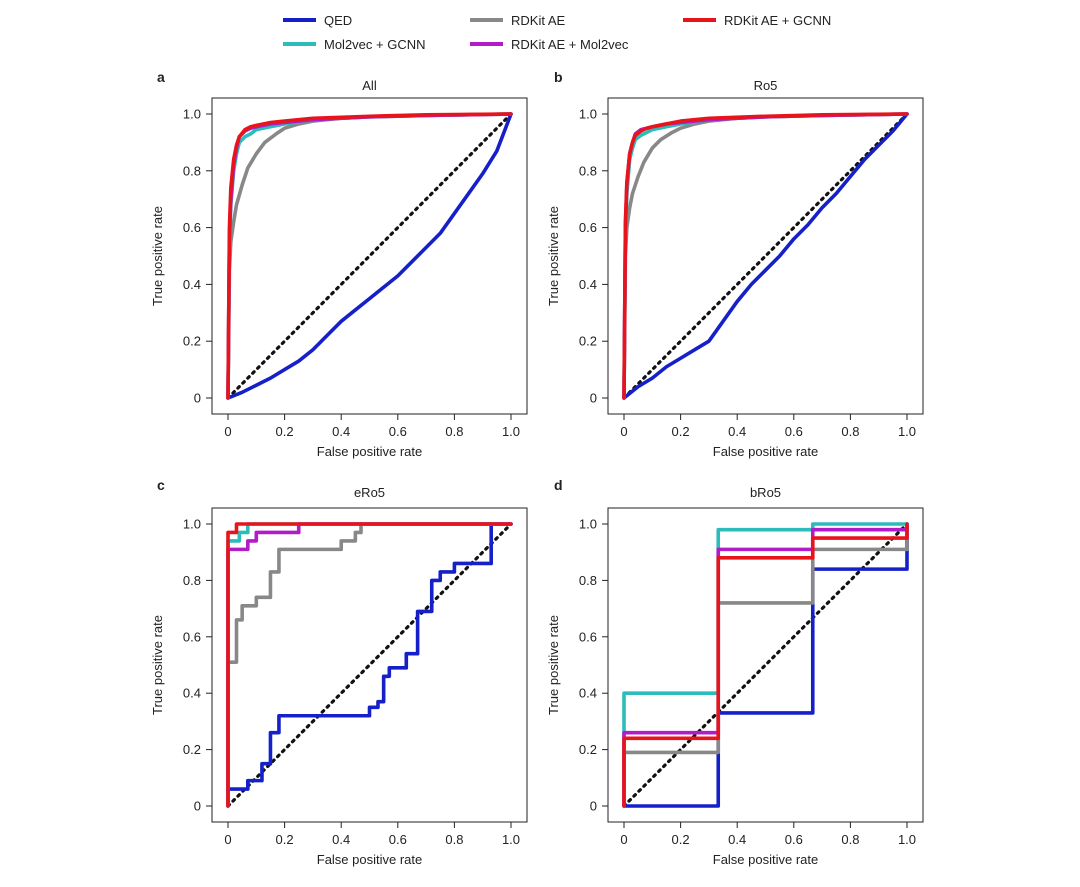 The height and width of the screenshot is (887, 1080). I want to click on panel-title: bRo5, so click(765, 492).